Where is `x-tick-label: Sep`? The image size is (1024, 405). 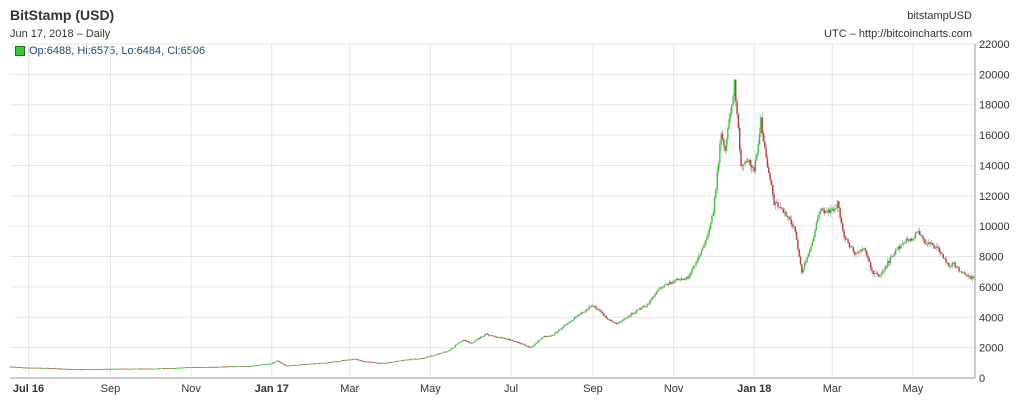
x-tick-label: Sep is located at coordinates (111, 389).